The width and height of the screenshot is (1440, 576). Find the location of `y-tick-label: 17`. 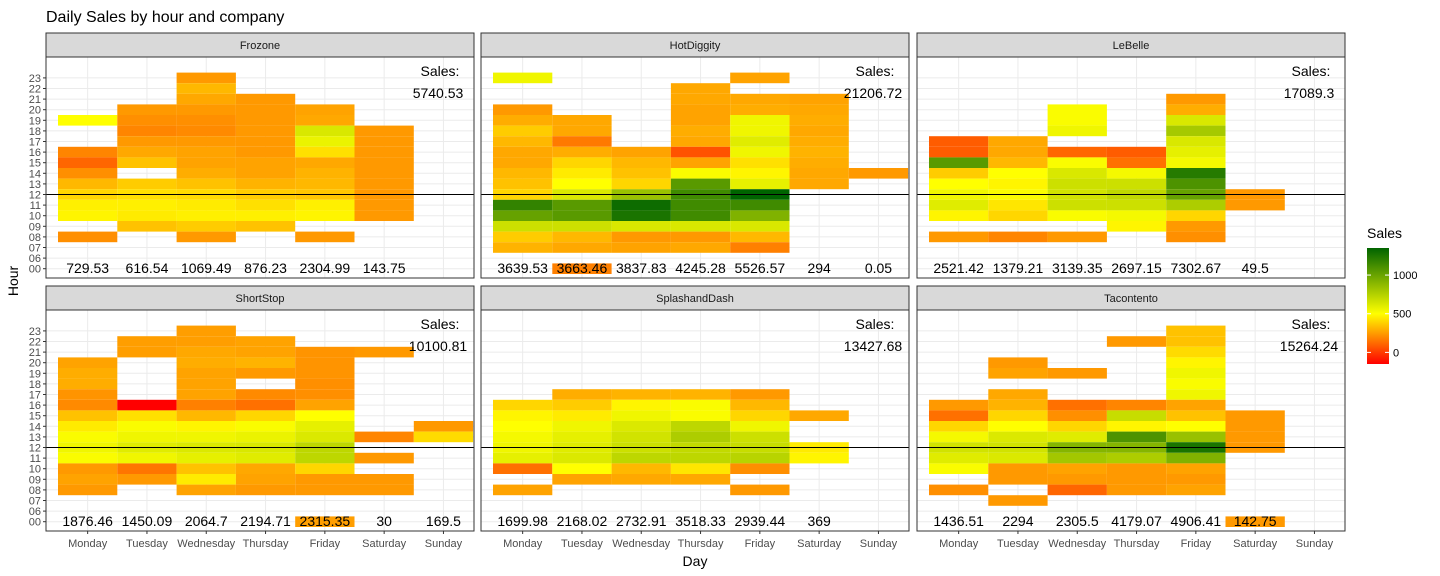

y-tick-label: 17 is located at coordinates (35, 396).